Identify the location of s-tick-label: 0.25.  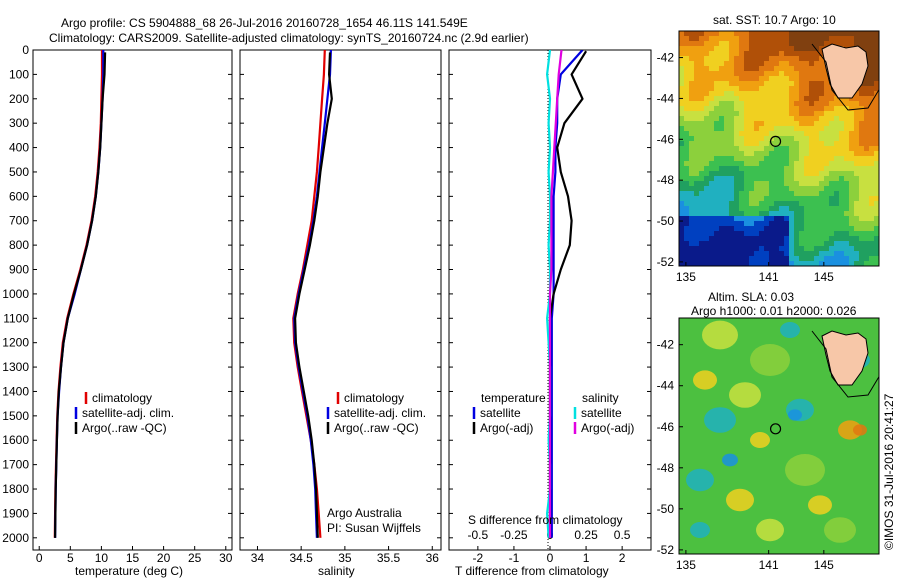
(586, 535).